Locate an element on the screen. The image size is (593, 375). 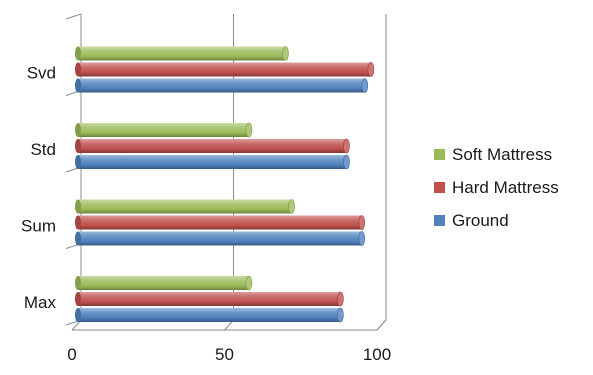
bar-ground-svd is located at coordinates (222, 85).